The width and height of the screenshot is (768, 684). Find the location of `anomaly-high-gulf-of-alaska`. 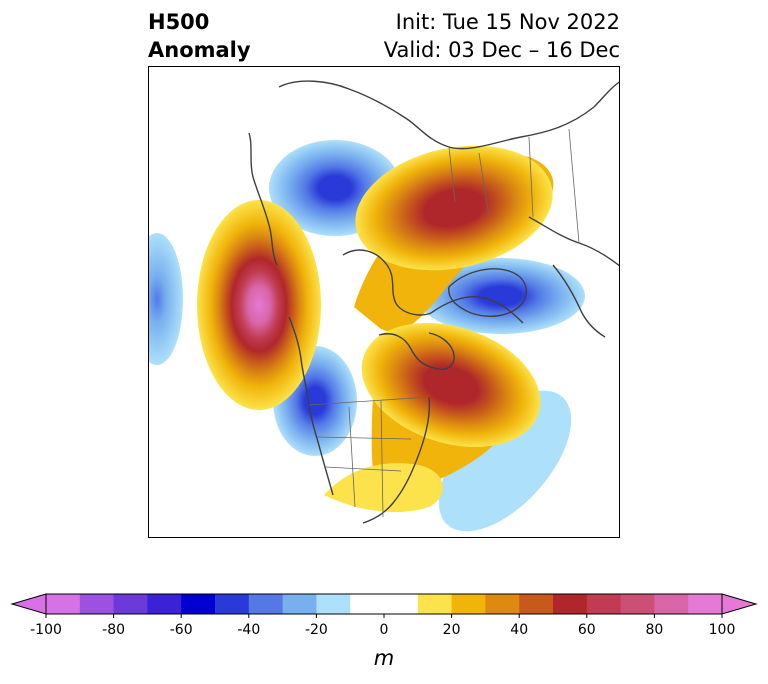

anomaly-high-gulf-of-alaska is located at coordinates (259, 305).